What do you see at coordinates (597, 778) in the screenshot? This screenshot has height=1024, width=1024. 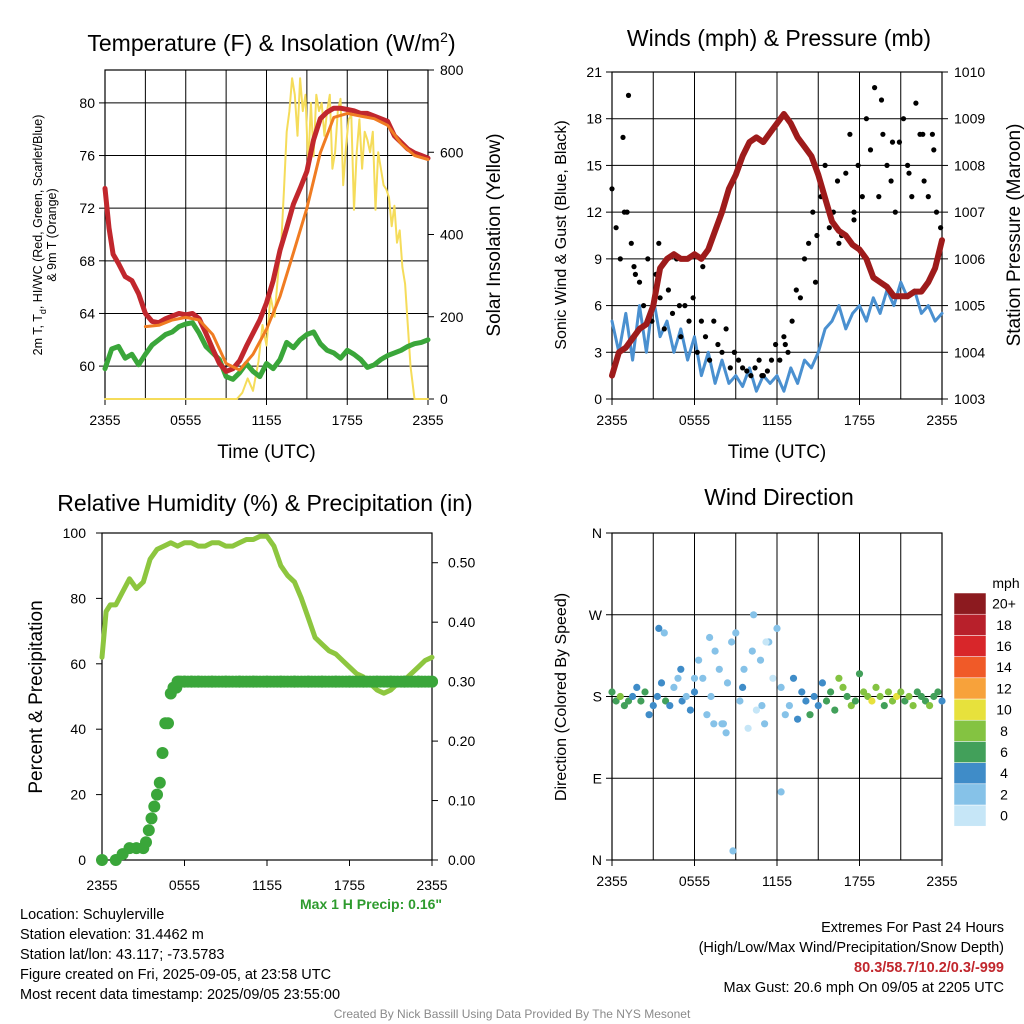 I see `y-tick-label: E` at bounding box center [597, 778].